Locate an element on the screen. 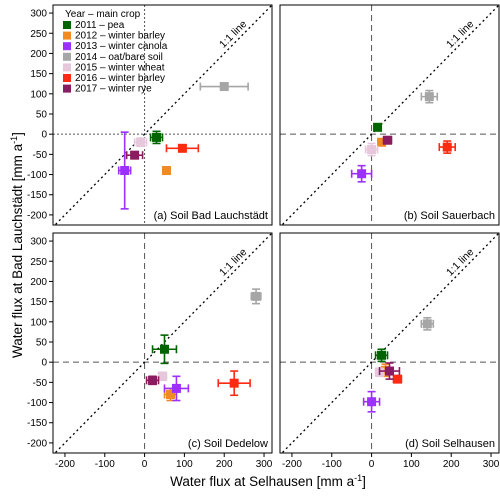 The height and width of the screenshot is (500, 500). y-tick-label: -50 is located at coordinates (40, 155).